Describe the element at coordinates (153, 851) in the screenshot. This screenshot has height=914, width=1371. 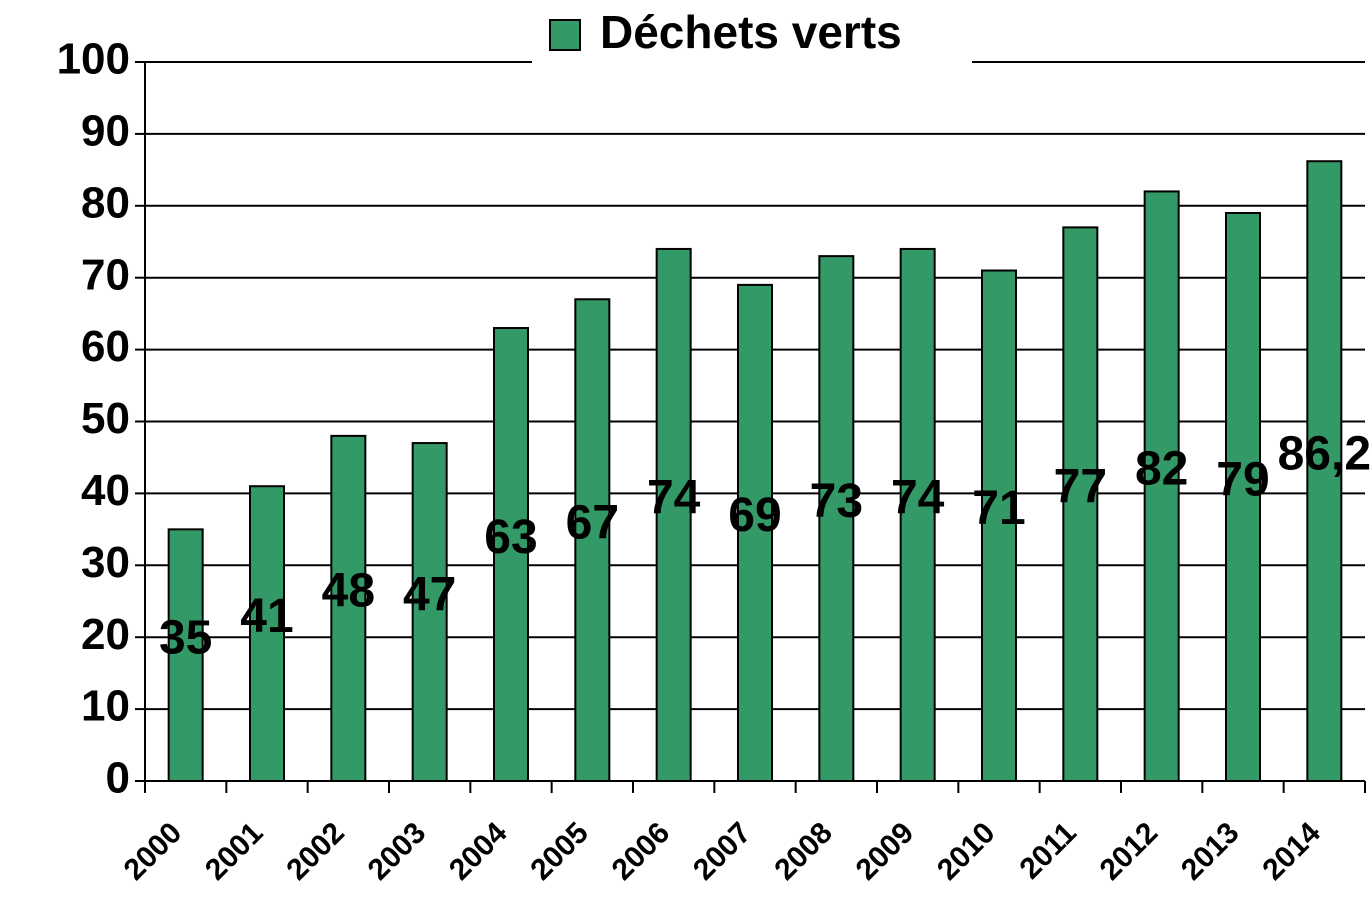
I see `x-tick-label: 2000` at that location.